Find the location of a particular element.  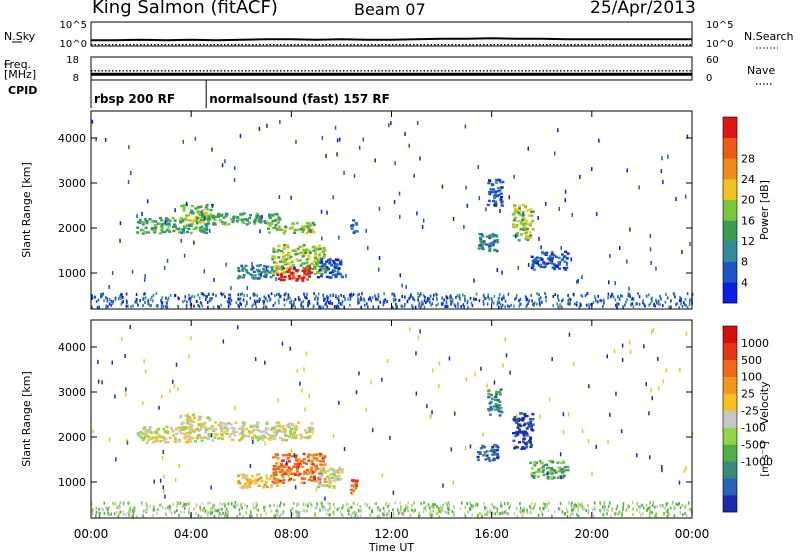

power-colorbar-swatch is located at coordinates (730, 127).